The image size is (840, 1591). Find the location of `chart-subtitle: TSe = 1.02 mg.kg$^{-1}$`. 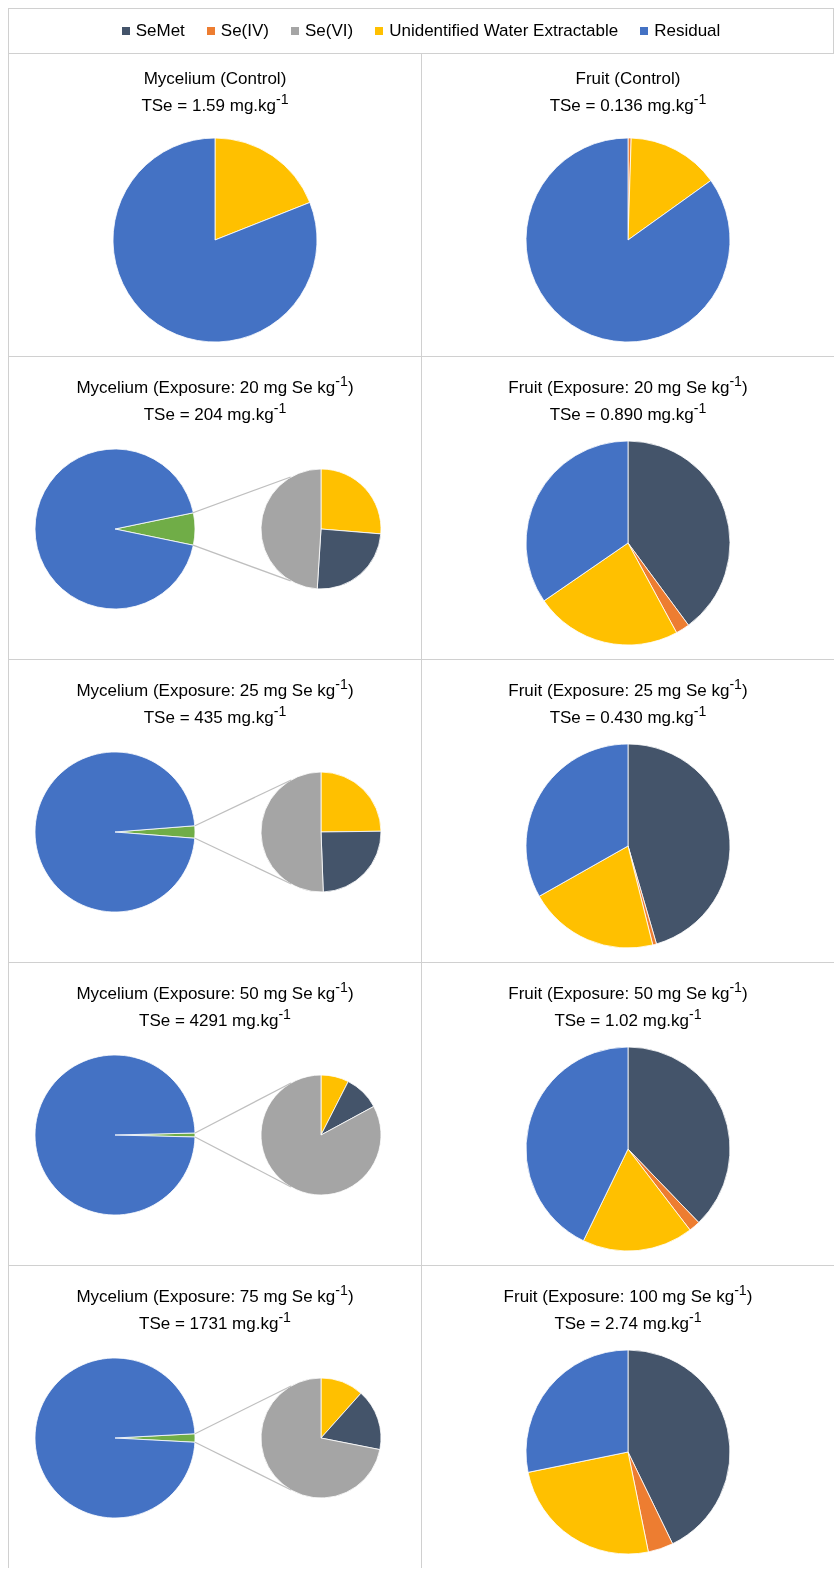

chart-subtitle: TSe = 1.02 mg.kg$^{-1}$ is located at coordinates (628, 1017).